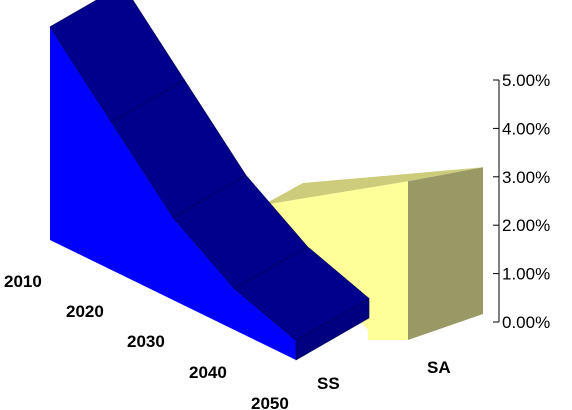 The height and width of the screenshot is (410, 572). Describe the element at coordinates (208, 372) in the screenshot. I see `category-label: 2040` at that location.